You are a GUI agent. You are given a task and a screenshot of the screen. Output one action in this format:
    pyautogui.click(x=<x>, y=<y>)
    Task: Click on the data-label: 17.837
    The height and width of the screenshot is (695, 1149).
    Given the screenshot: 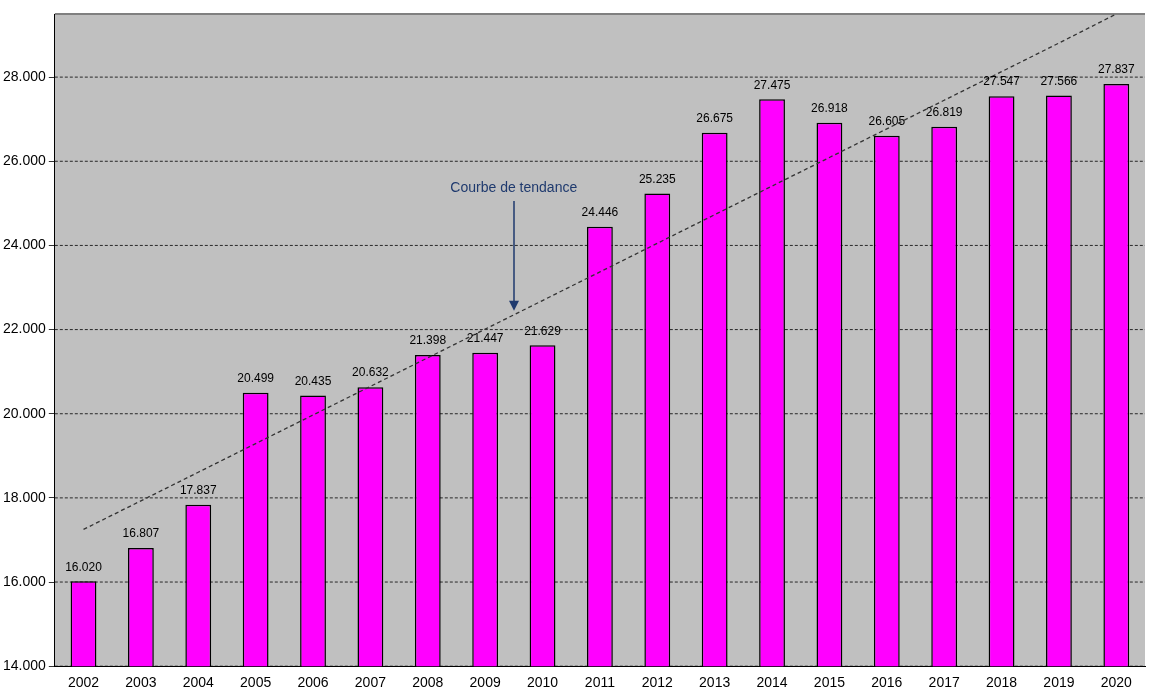 What is the action you would take?
    pyautogui.click(x=198, y=490)
    